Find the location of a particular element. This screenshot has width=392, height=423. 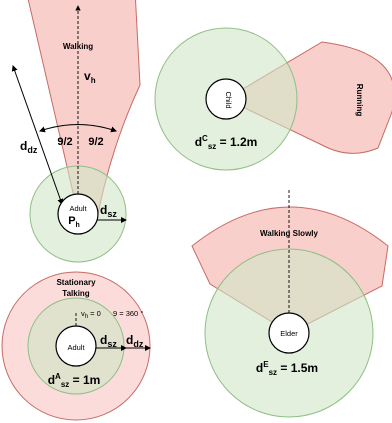

adult-stationary-person is located at coordinates (76, 346).